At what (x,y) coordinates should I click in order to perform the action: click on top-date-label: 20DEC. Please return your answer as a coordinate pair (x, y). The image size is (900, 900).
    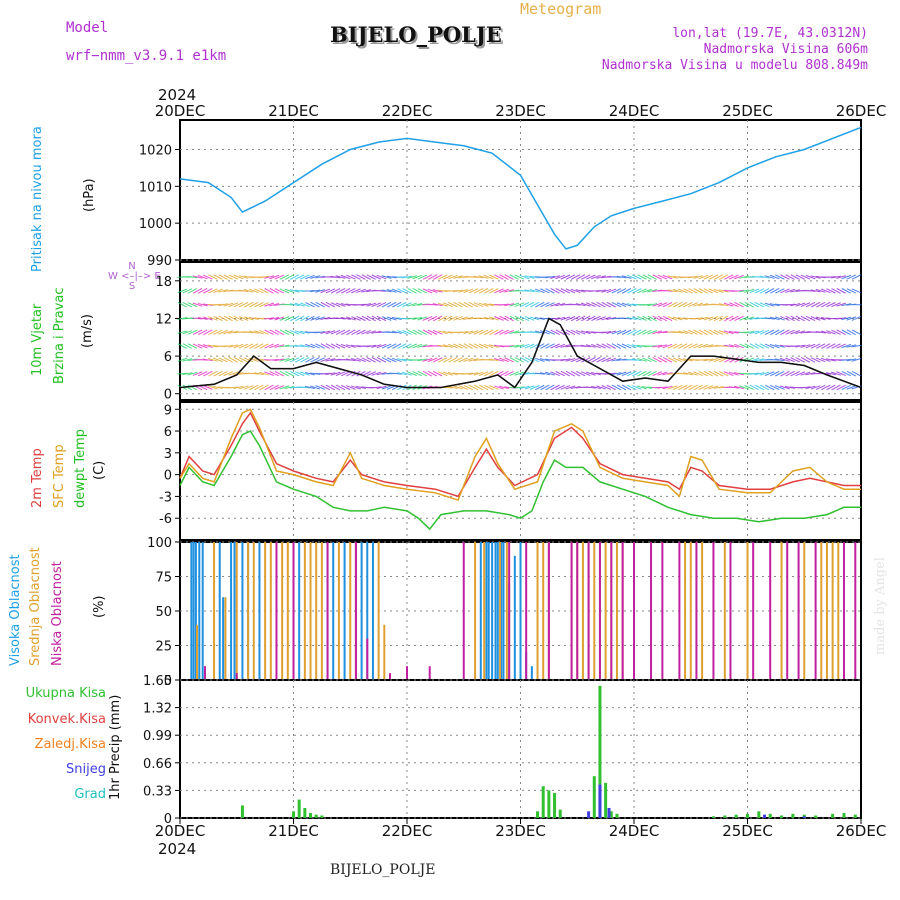
    Looking at the image, I should click on (180, 111).